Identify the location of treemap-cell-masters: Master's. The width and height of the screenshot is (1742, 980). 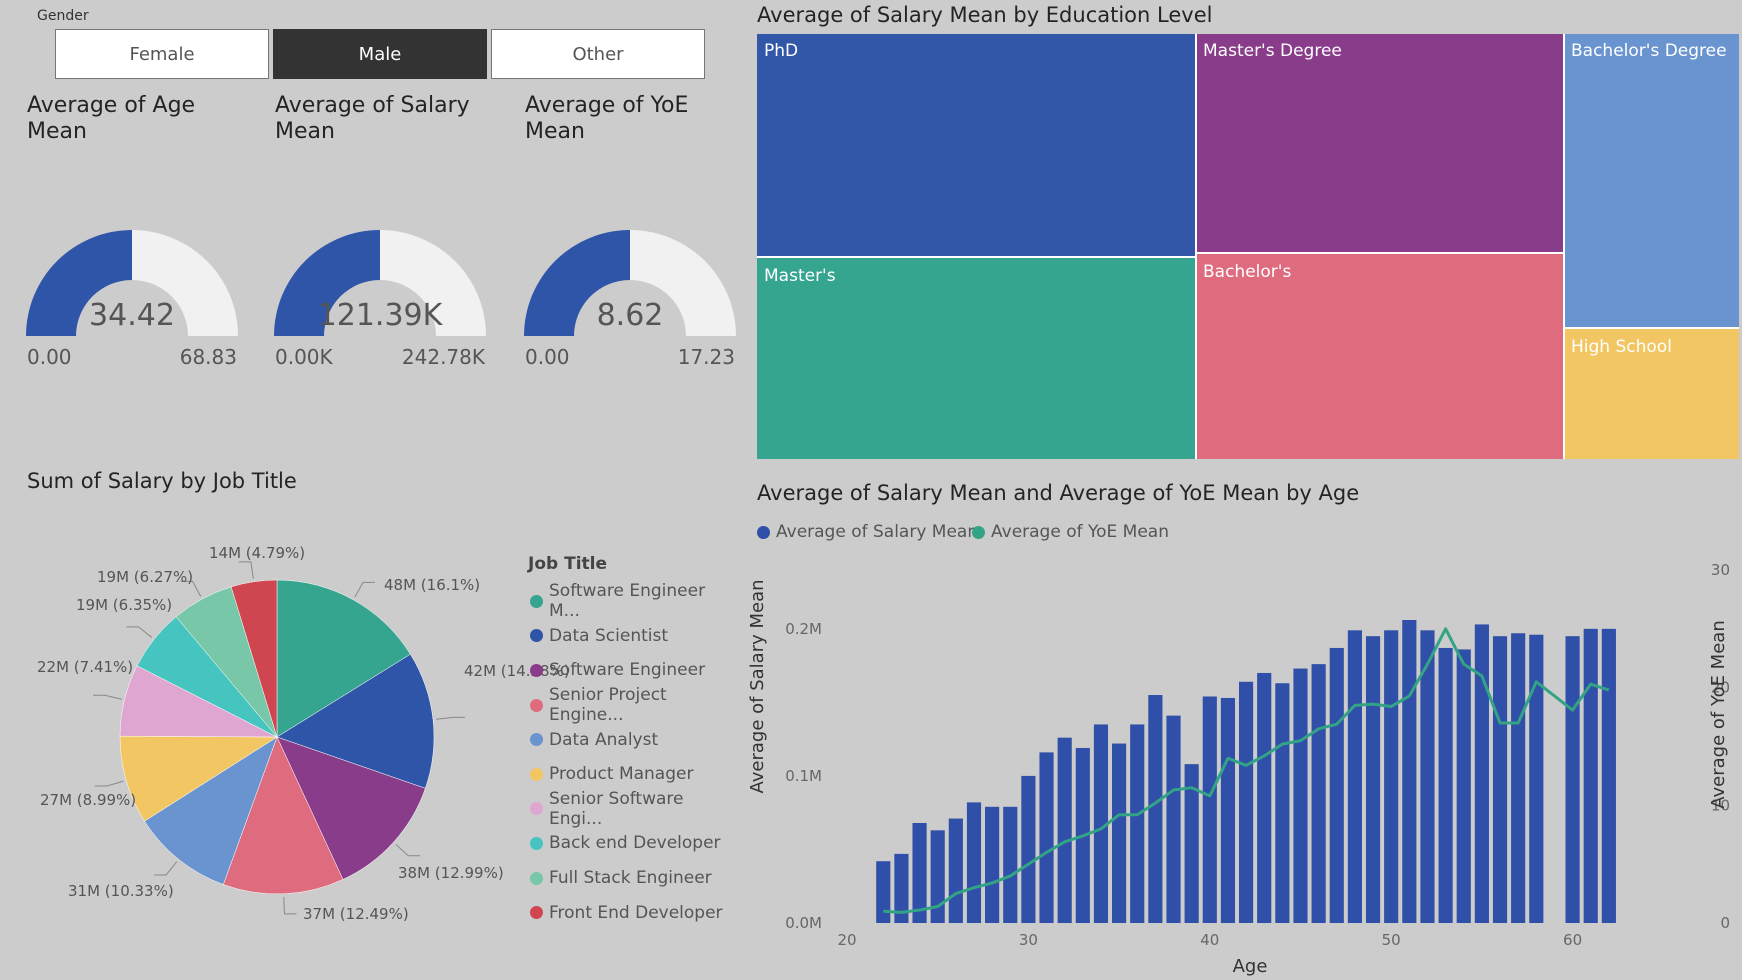
(976, 358).